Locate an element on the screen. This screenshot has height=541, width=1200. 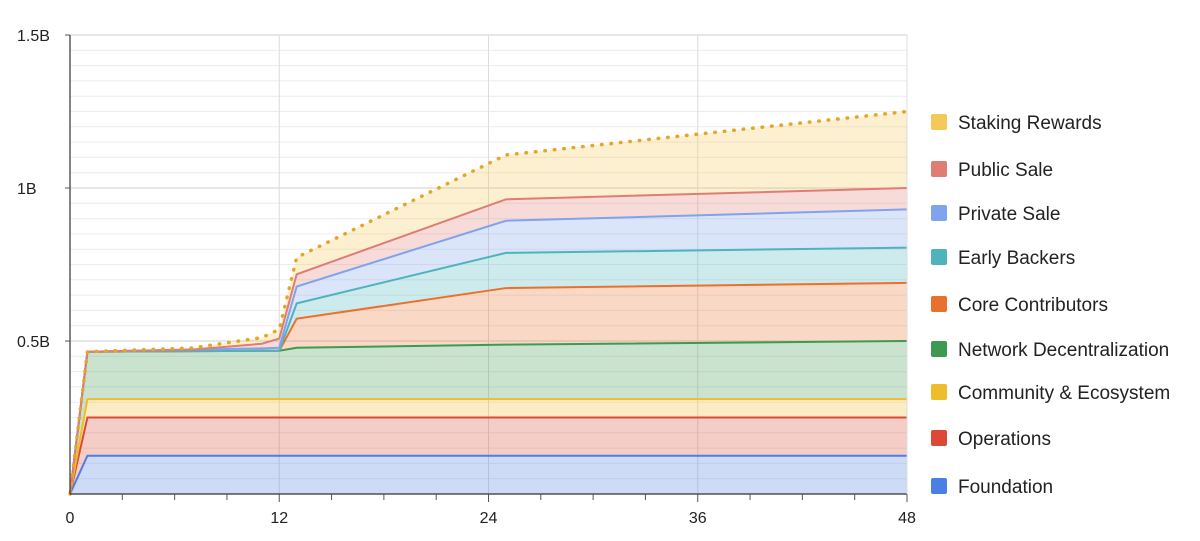
legend-label-foundation: Foundation is located at coordinates (1005, 487).